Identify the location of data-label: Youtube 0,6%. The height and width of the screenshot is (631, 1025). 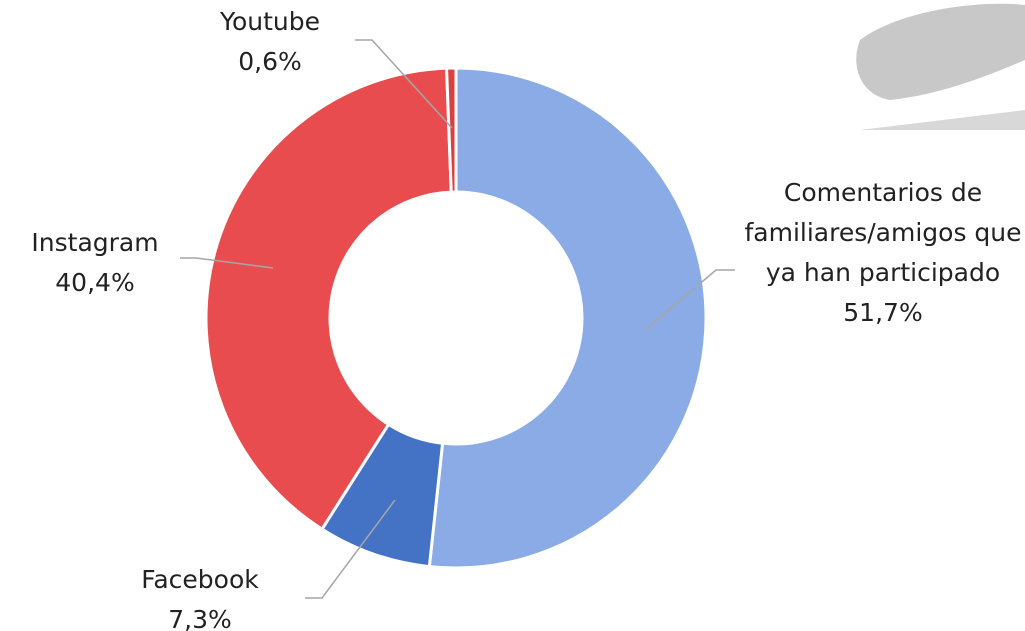
(270, 42).